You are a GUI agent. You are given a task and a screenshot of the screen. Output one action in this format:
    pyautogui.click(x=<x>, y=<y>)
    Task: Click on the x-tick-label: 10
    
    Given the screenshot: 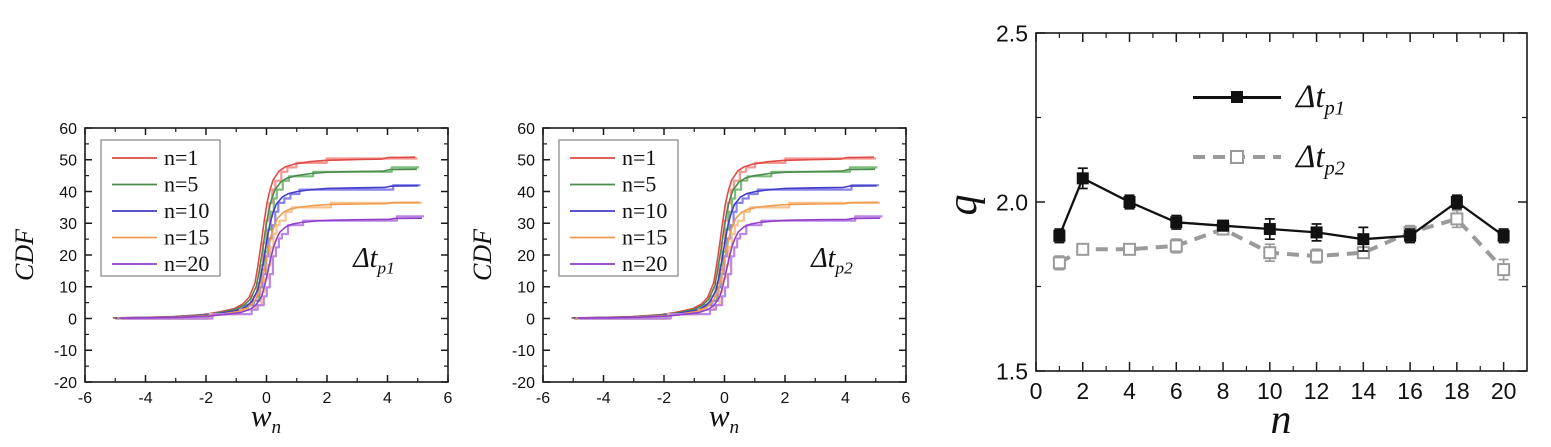 What is the action you would take?
    pyautogui.click(x=1270, y=391)
    